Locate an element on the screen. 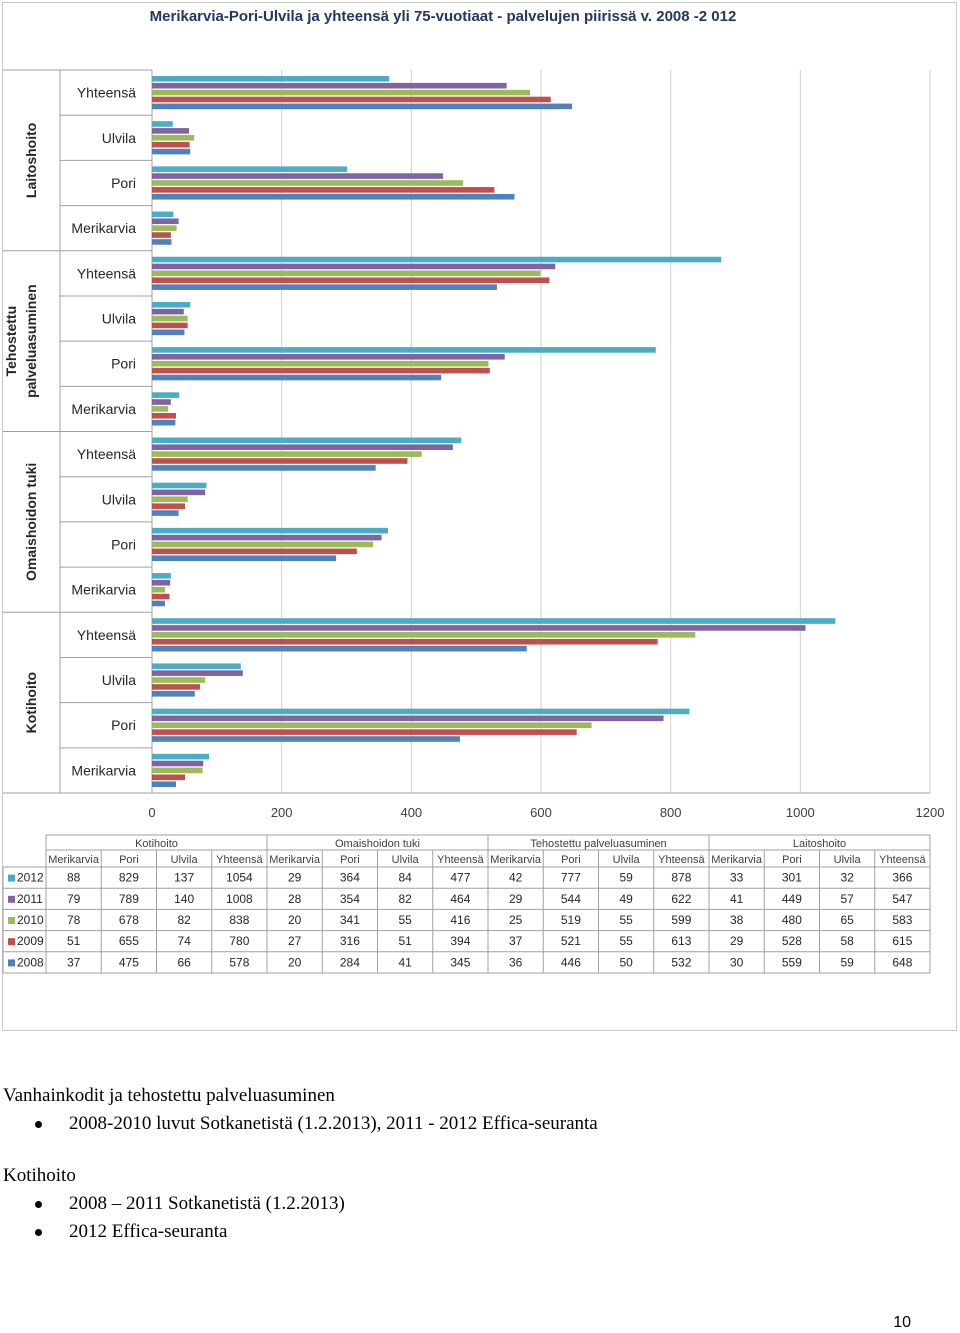 The image size is (960, 1333). table-cell: 33 is located at coordinates (737, 878).